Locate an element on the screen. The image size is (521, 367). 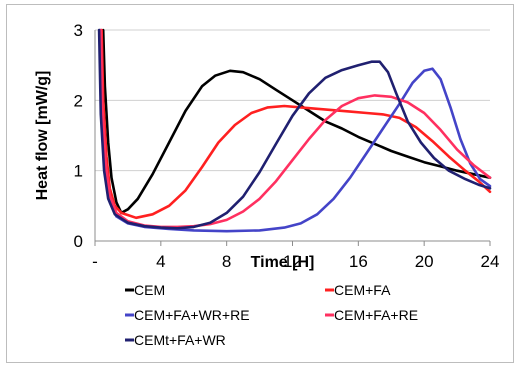
x-tick-label: 24 is located at coordinates (490, 261).